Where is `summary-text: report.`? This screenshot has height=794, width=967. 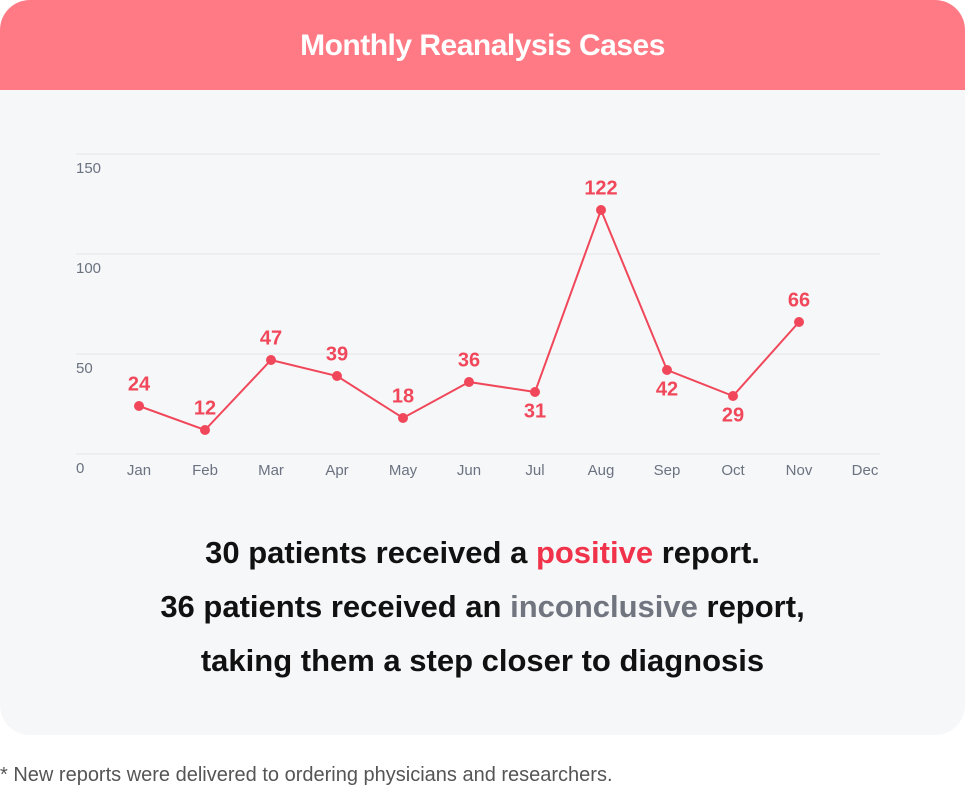 summary-text: report. is located at coordinates (706, 552).